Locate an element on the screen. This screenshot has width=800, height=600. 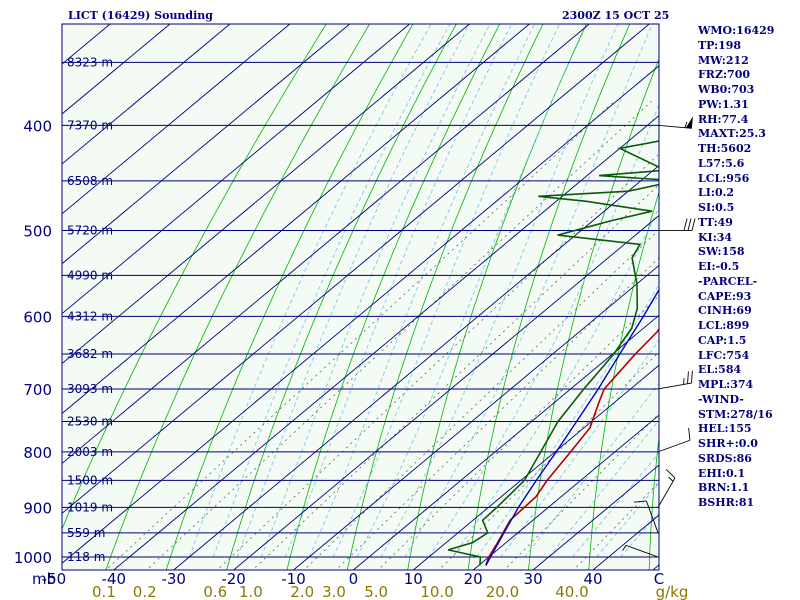
height-label: 559 m is located at coordinates (86, 533).